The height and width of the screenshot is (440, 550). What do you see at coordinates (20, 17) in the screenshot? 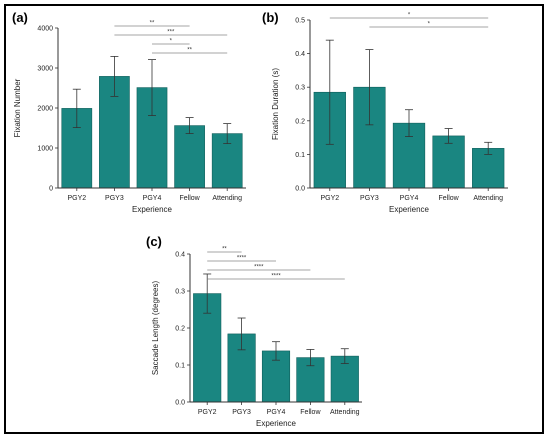
I see `panel-letter: (a)` at bounding box center [20, 17].